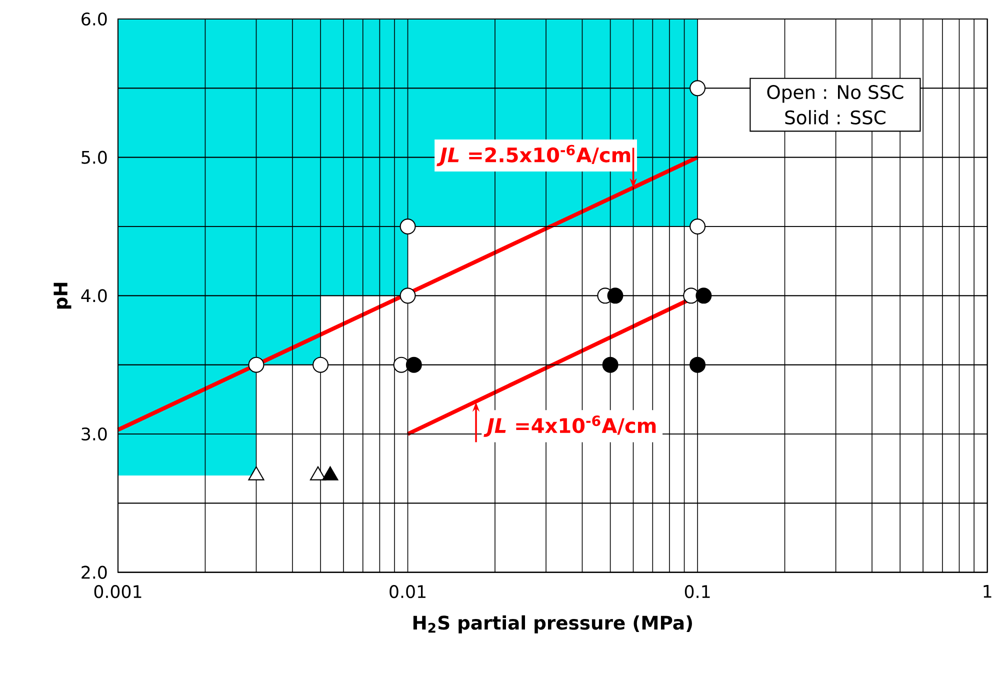 This screenshot has height=675, width=995. Describe the element at coordinates (408, 591) in the screenshot. I see `x-tick-label: 0.01` at that location.